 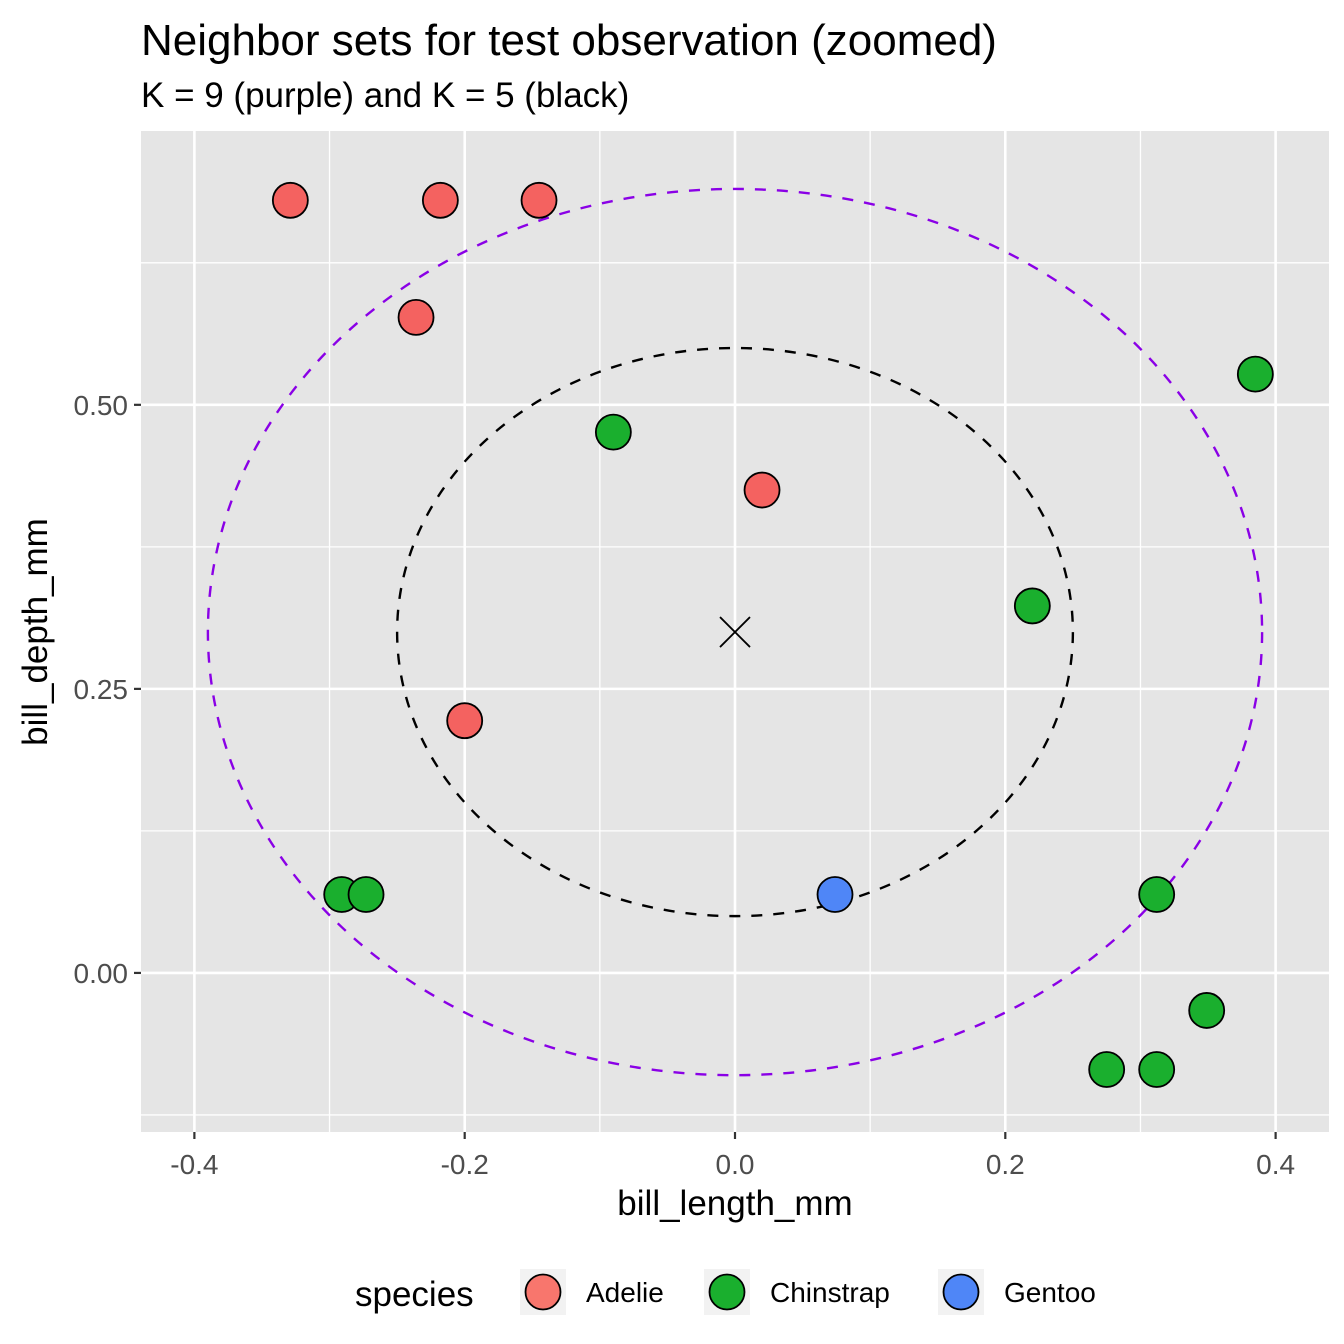 What do you see at coordinates (735, 1164) in the screenshot?
I see `x-tick-label: 0.0` at bounding box center [735, 1164].